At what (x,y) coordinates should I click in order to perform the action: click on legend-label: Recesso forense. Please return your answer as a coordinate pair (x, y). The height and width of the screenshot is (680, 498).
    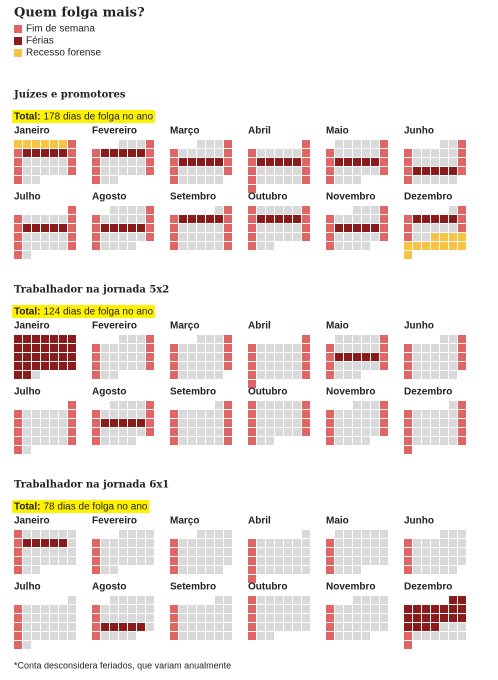
    Looking at the image, I should click on (63, 53).